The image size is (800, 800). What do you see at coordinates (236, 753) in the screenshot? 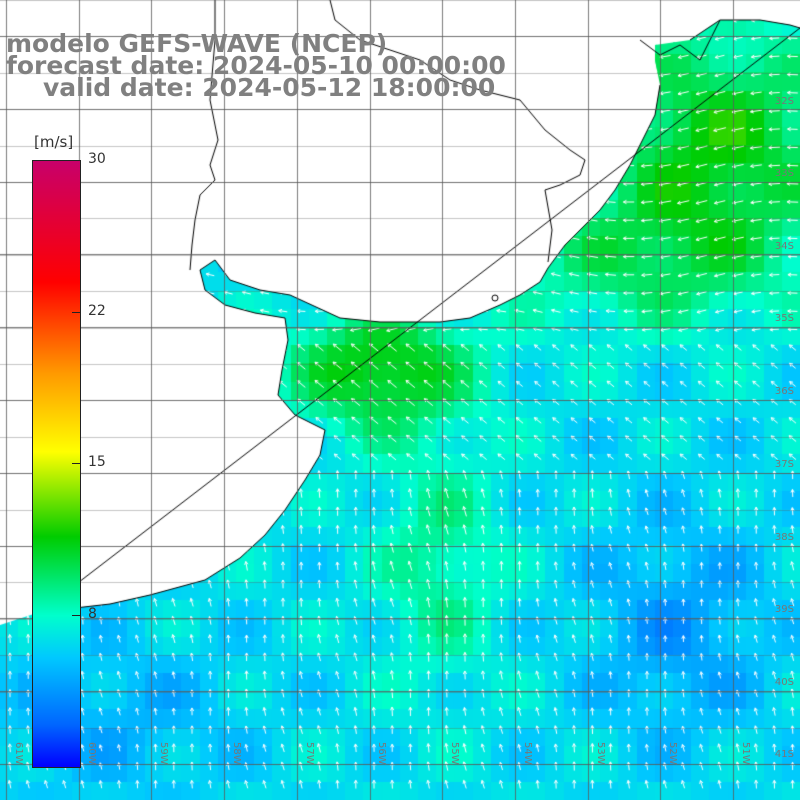
I see `lon-label: 58W` at bounding box center [236, 753].